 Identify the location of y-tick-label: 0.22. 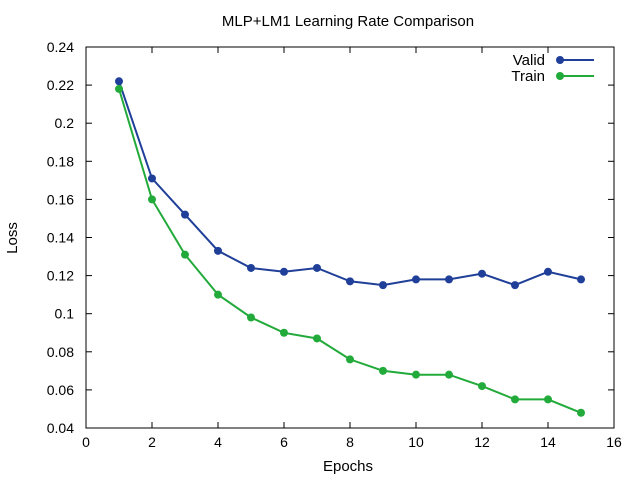
(60, 85).